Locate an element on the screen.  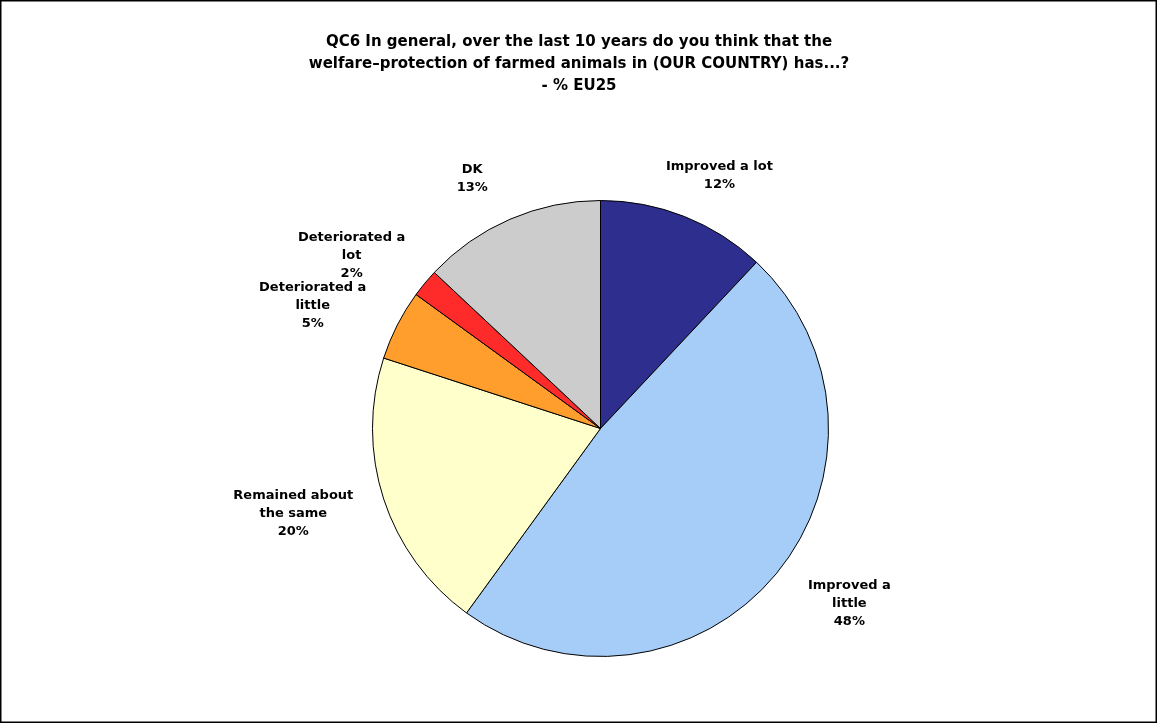
slice-label: Deteriorated a lot is located at coordinates (352, 245).